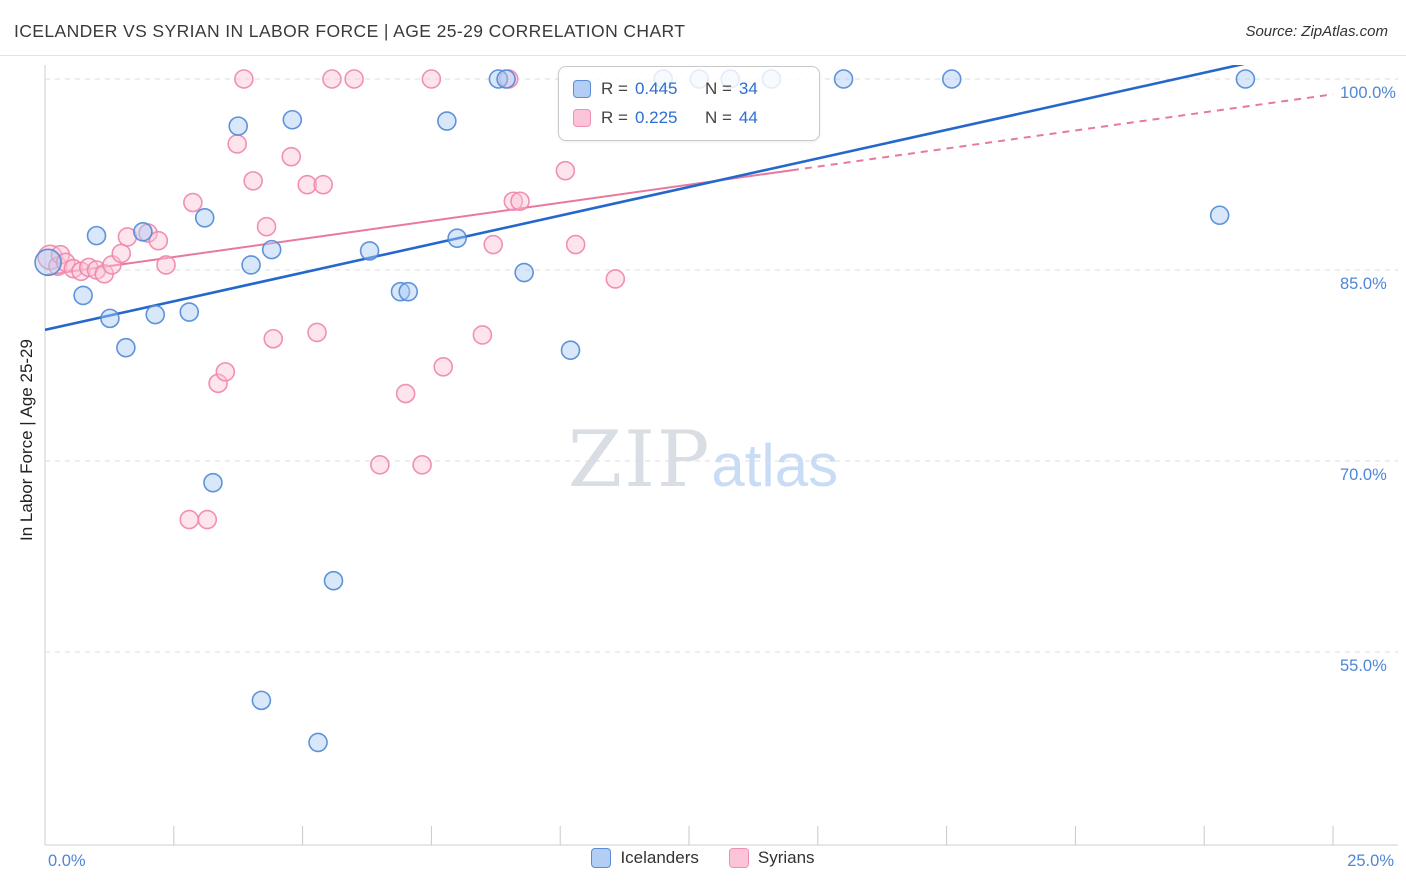  I want to click on legend-row-icelanders: R = 0.445 N = 34, so click(689, 89).